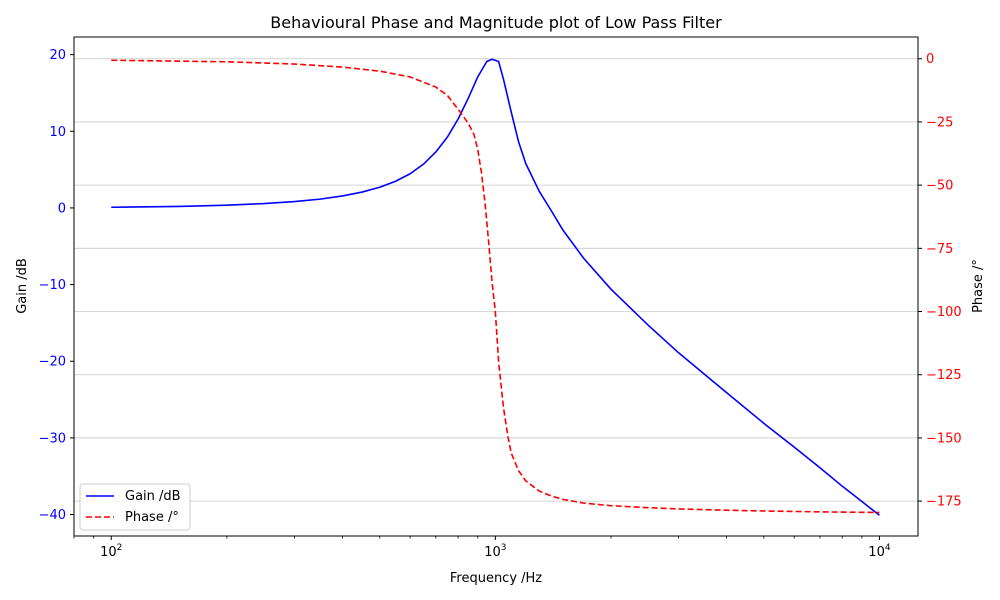 The height and width of the screenshot is (600, 1000). I want to click on x-axis-label: Frequency /Hz, so click(496, 578).